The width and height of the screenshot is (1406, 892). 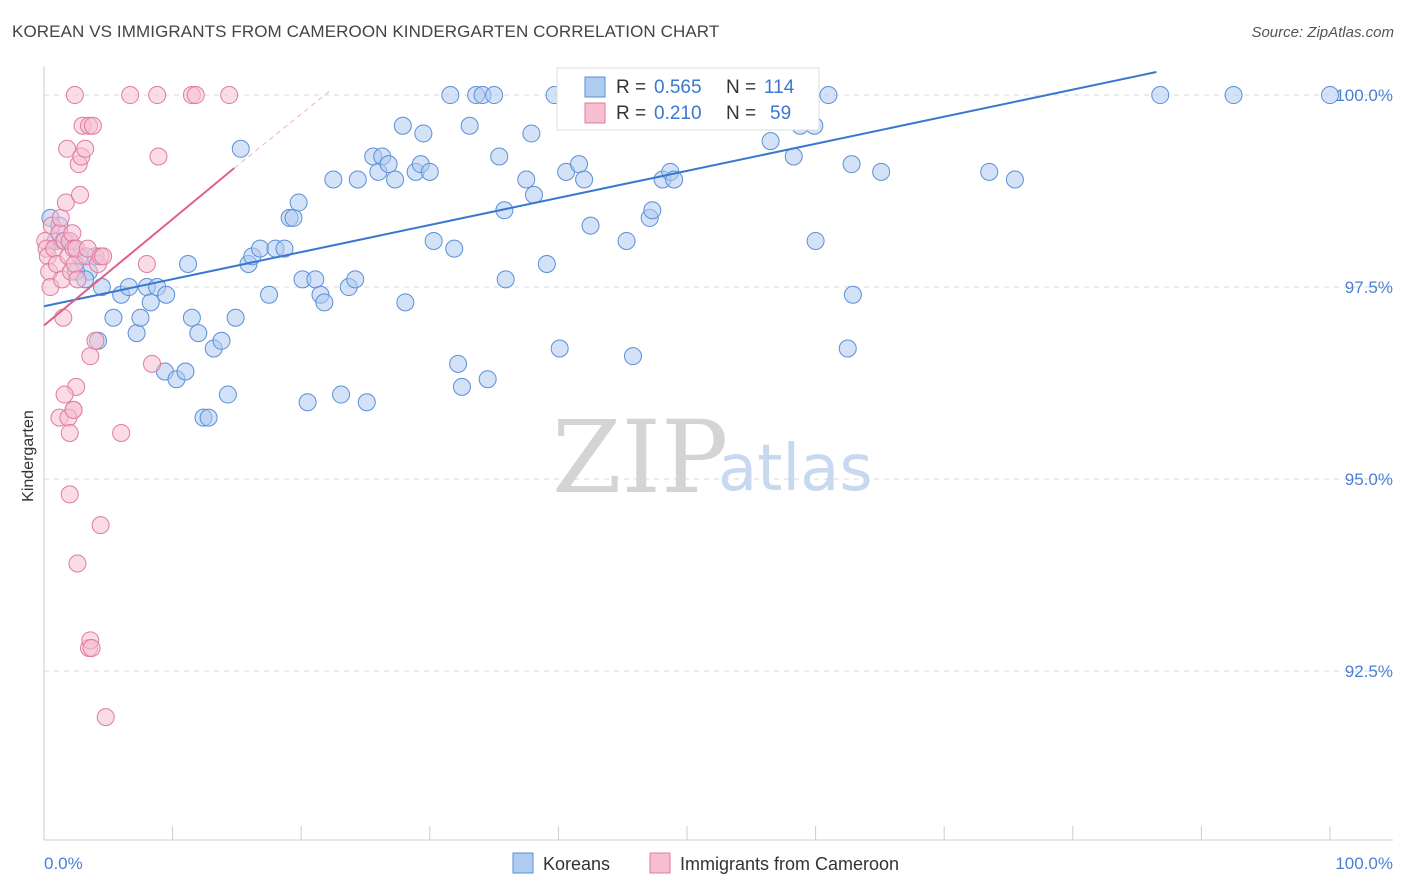 I want to click on legend-n-value-2: 59, so click(x=780, y=113).